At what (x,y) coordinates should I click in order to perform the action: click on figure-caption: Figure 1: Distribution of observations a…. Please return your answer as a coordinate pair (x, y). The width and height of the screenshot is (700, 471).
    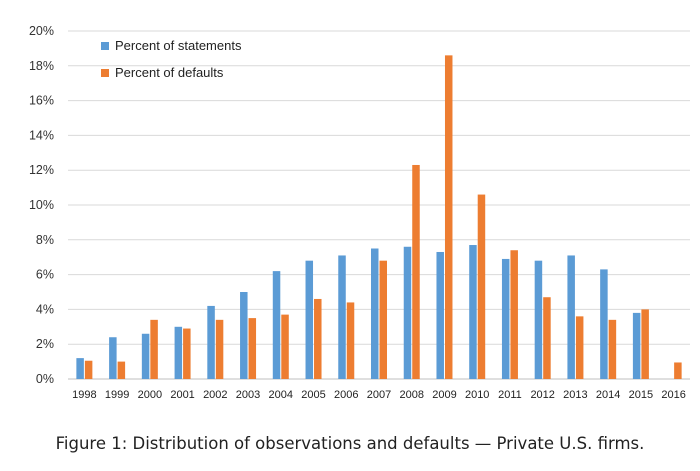
    Looking at the image, I should click on (350, 443).